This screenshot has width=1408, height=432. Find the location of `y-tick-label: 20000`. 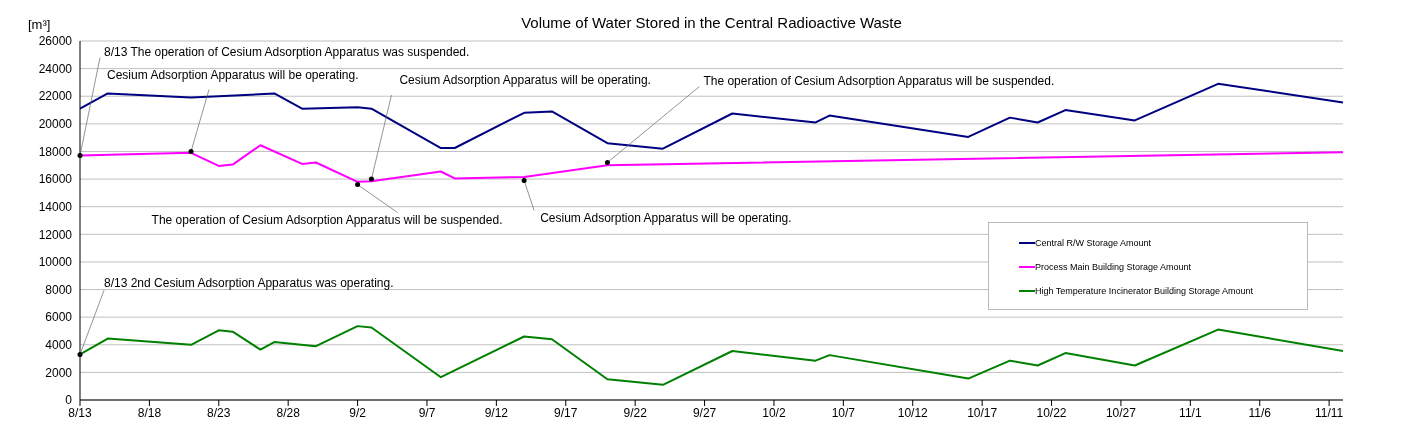

y-tick-label: 20000 is located at coordinates (55, 124).